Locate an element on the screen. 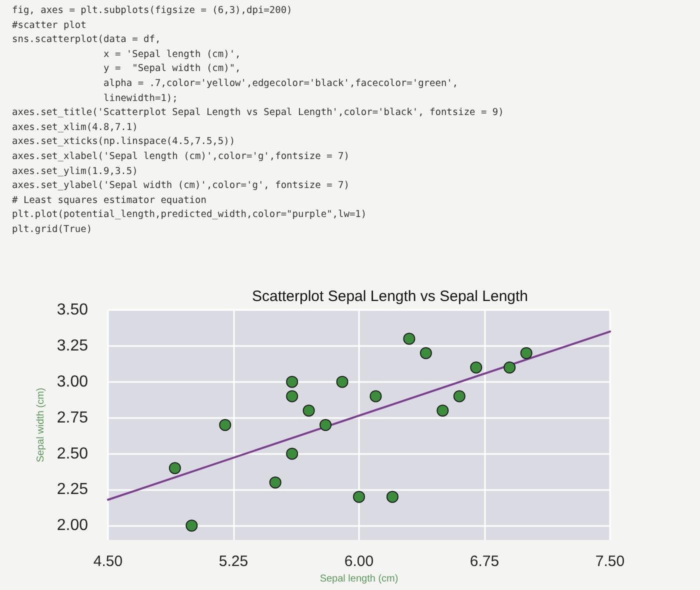 The height and width of the screenshot is (590, 700). text: # Least squares estimator equation is located at coordinates (110, 201).